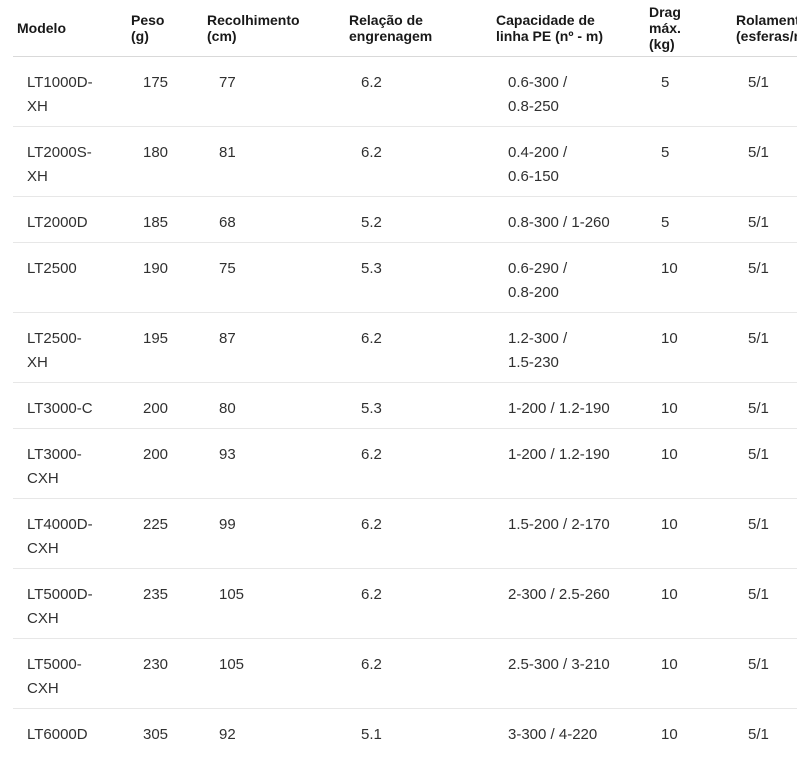 The image size is (797, 758). I want to click on table-row: LT2000D 185 68 5.2 0.8-300 / 1-260 5 5/1, so click(405, 219).